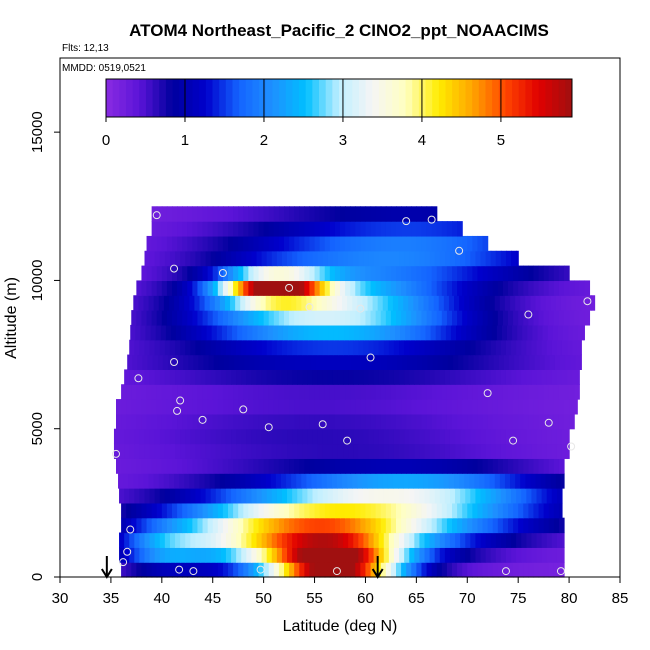  Describe the element at coordinates (569, 598) in the screenshot. I see `x-tick-label: 80` at that location.